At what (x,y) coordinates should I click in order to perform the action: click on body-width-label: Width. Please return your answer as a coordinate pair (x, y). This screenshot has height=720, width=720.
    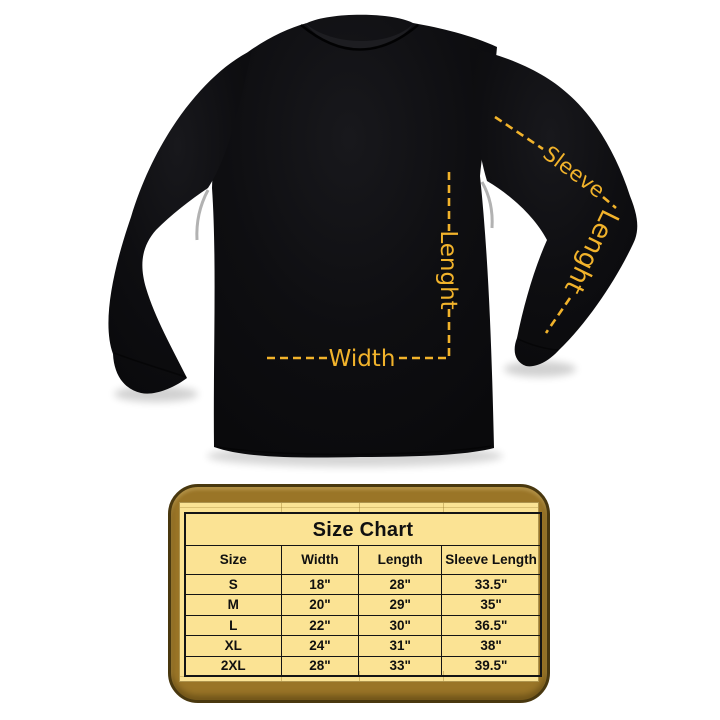
    Looking at the image, I should click on (362, 359).